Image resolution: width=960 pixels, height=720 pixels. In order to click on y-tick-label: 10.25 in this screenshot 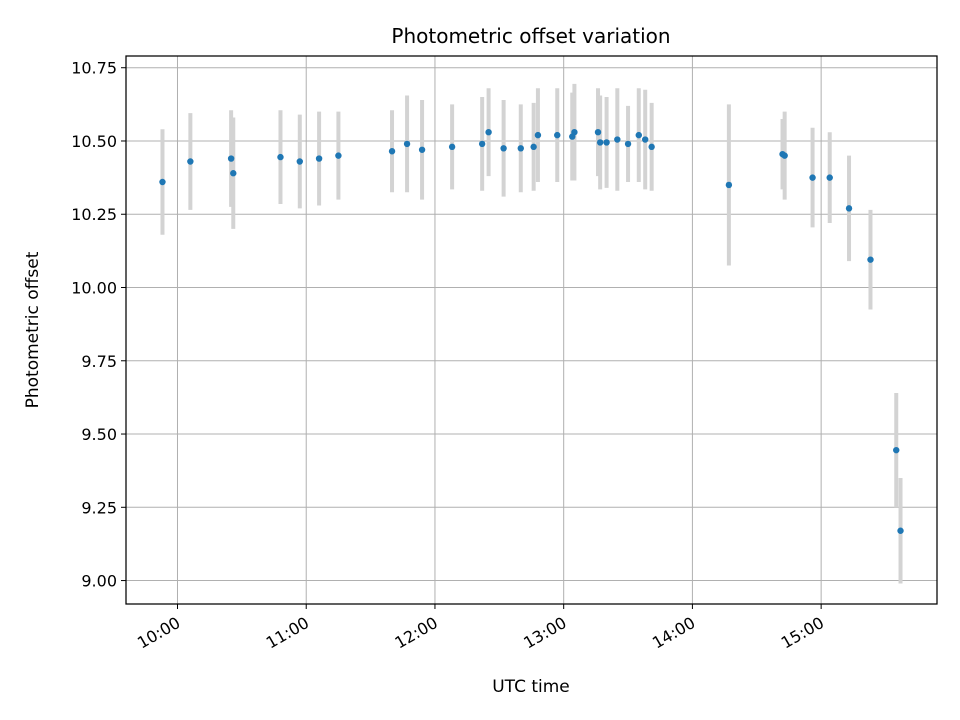, I will do `click(94, 214)`.